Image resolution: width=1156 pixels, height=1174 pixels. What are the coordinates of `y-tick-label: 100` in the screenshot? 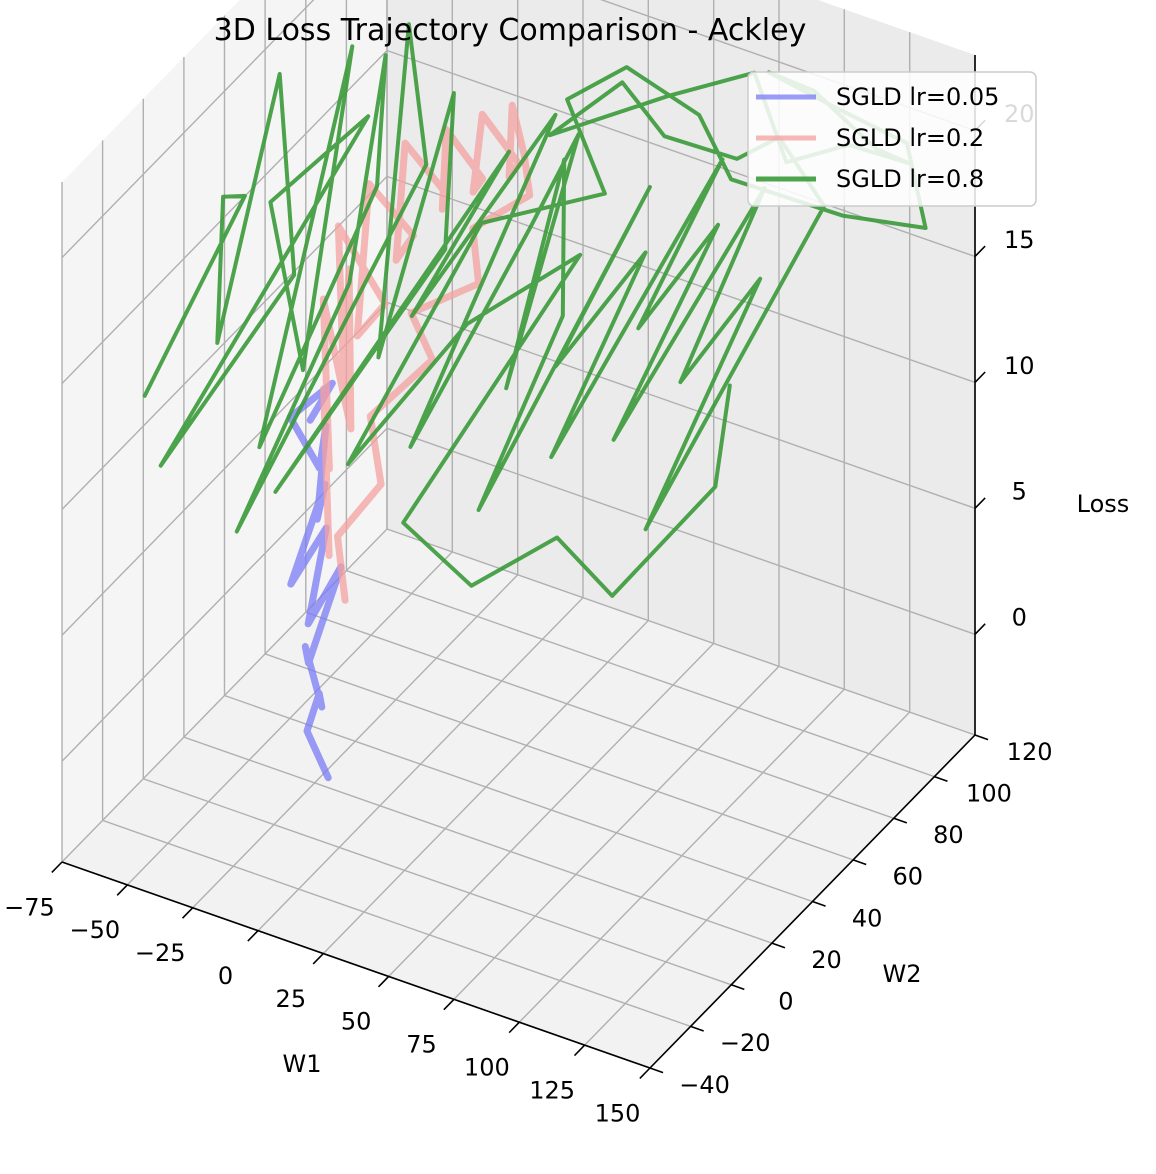 It's located at (989, 793).